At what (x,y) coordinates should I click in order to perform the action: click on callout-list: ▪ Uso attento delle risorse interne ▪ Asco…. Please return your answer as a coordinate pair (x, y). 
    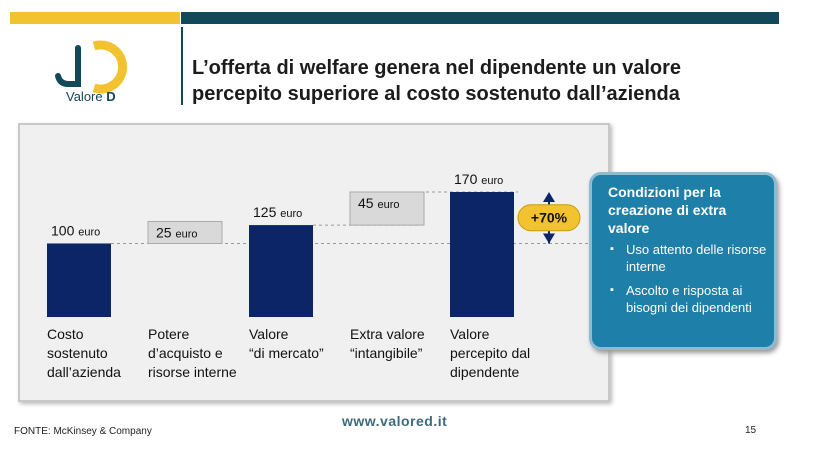
    Looking at the image, I should click on (689, 282).